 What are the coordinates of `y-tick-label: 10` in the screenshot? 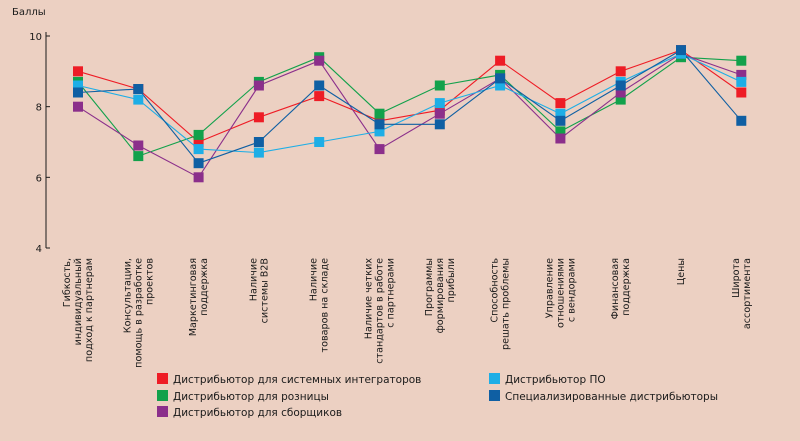 It's located at (35, 37).